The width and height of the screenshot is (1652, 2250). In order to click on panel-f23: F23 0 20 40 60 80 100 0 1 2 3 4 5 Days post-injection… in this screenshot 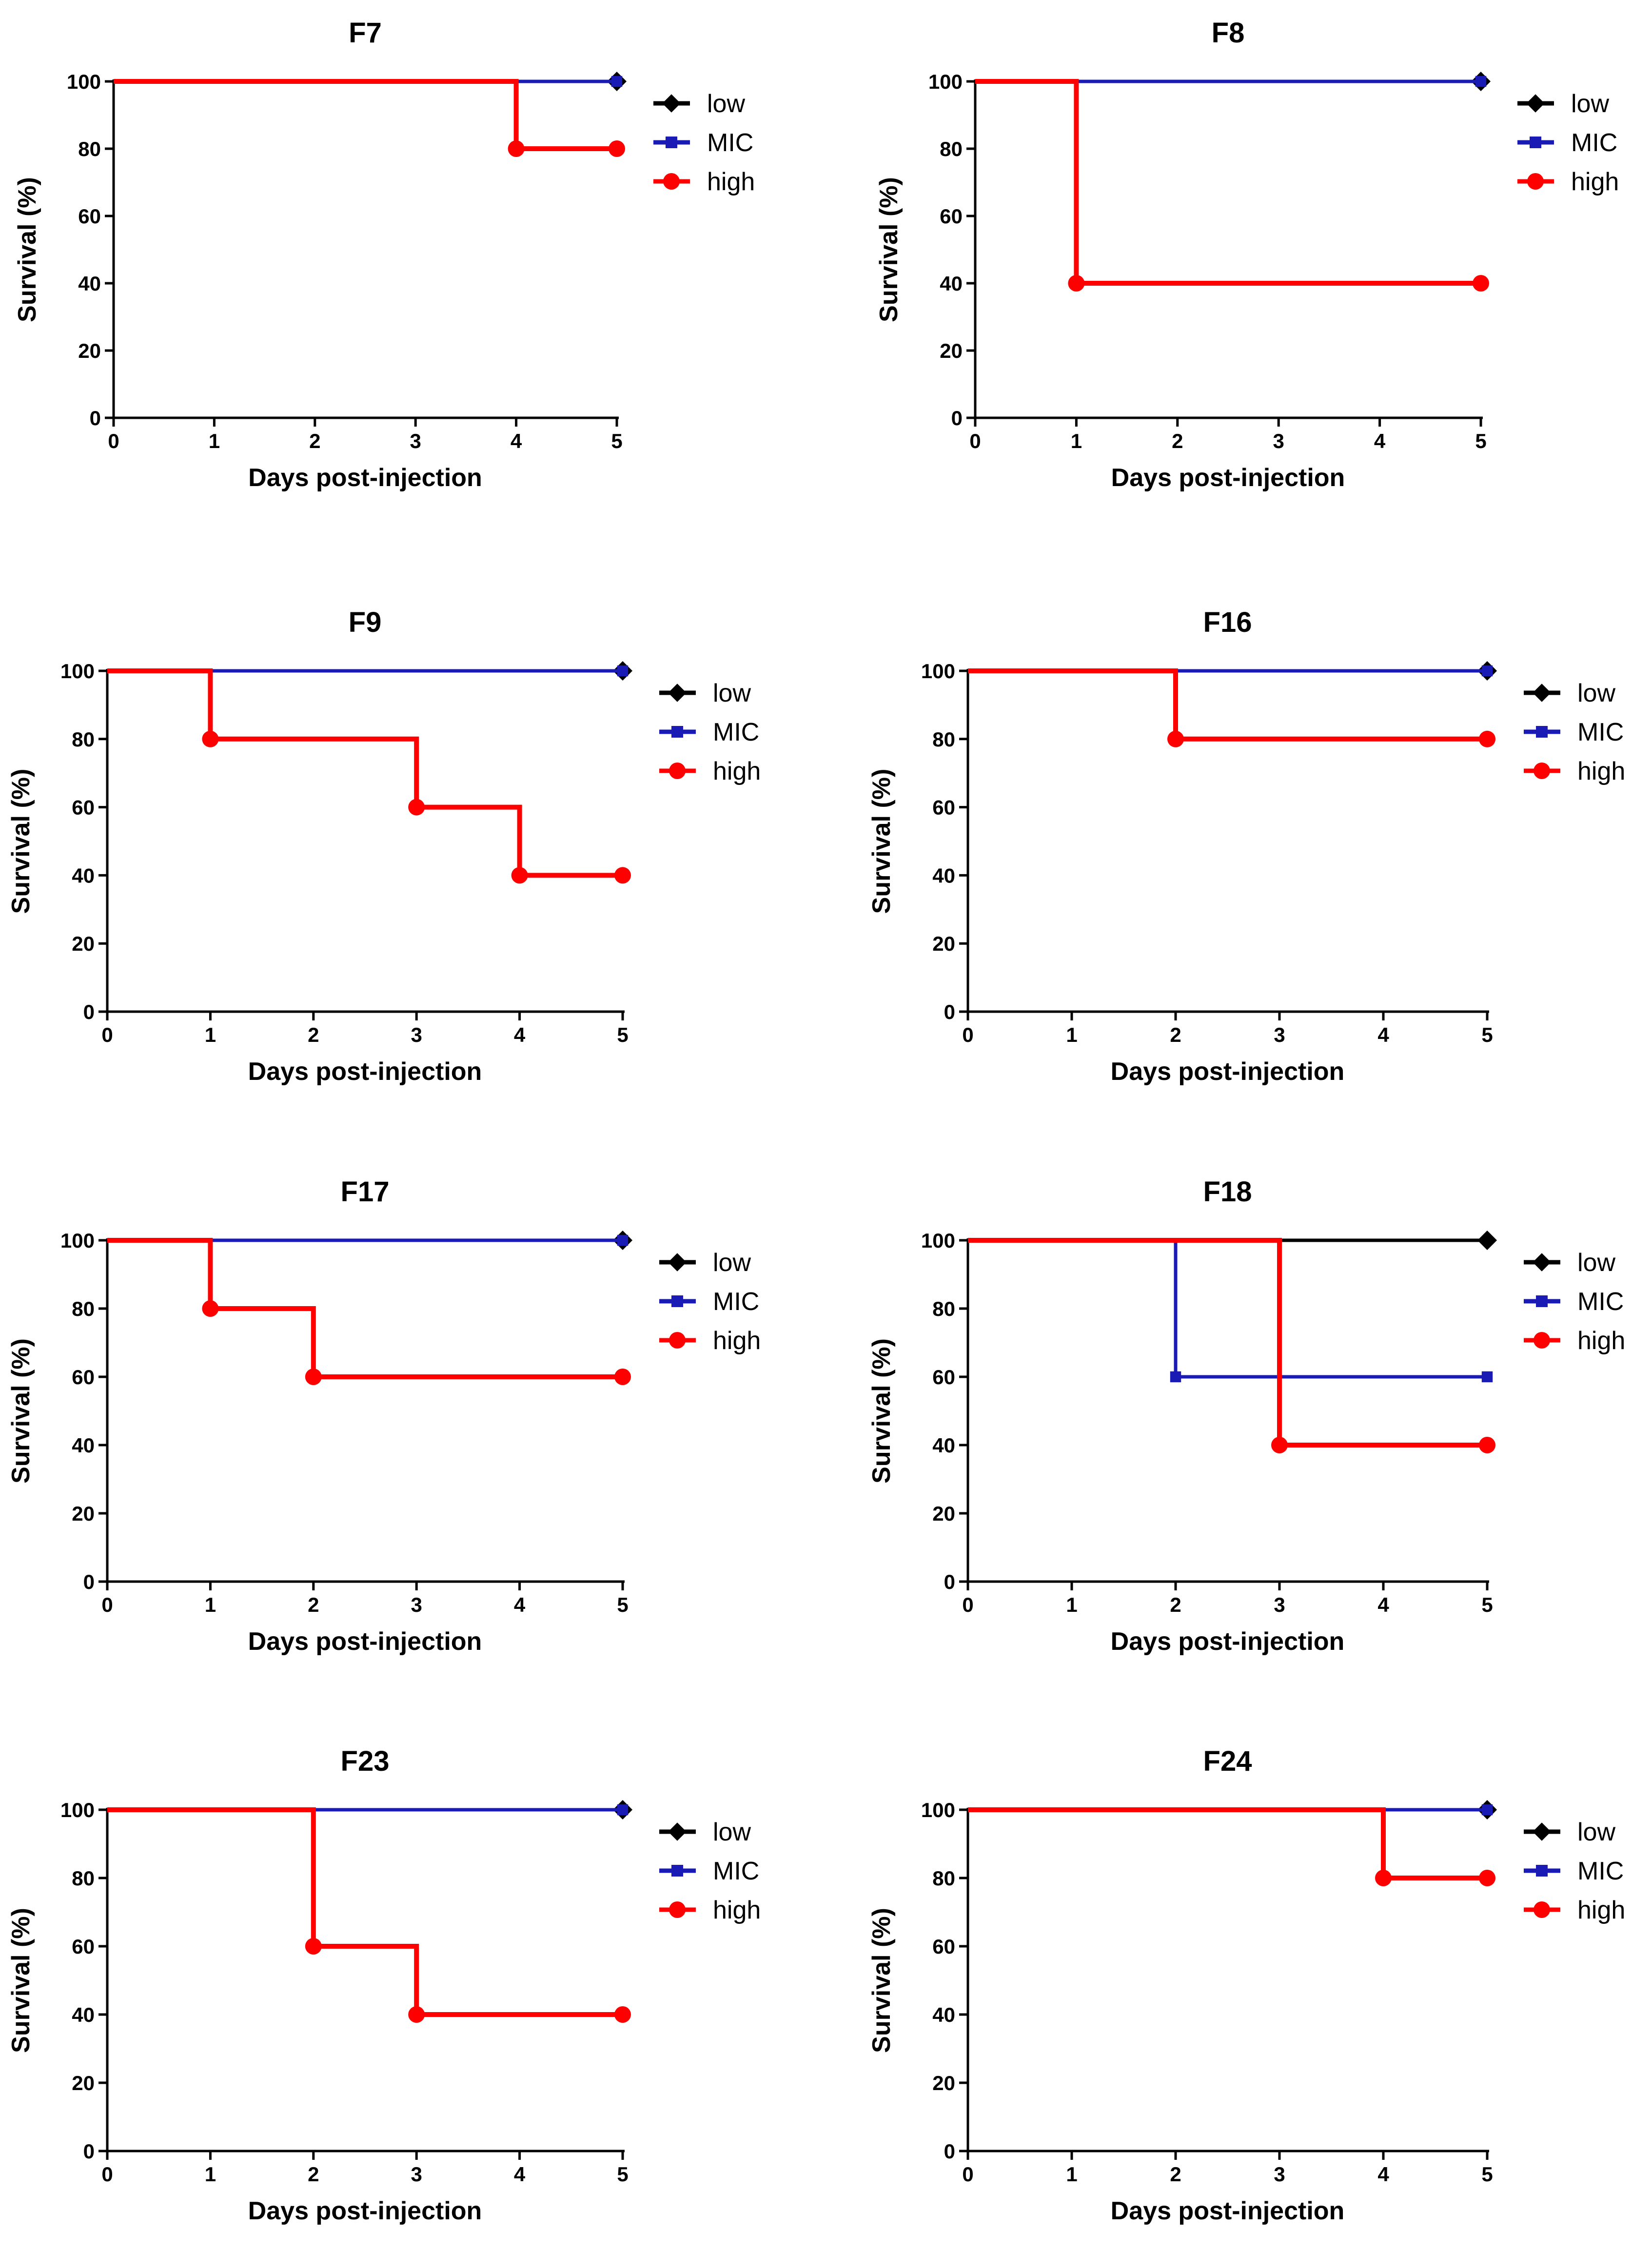, I will do `click(384, 1985)`.